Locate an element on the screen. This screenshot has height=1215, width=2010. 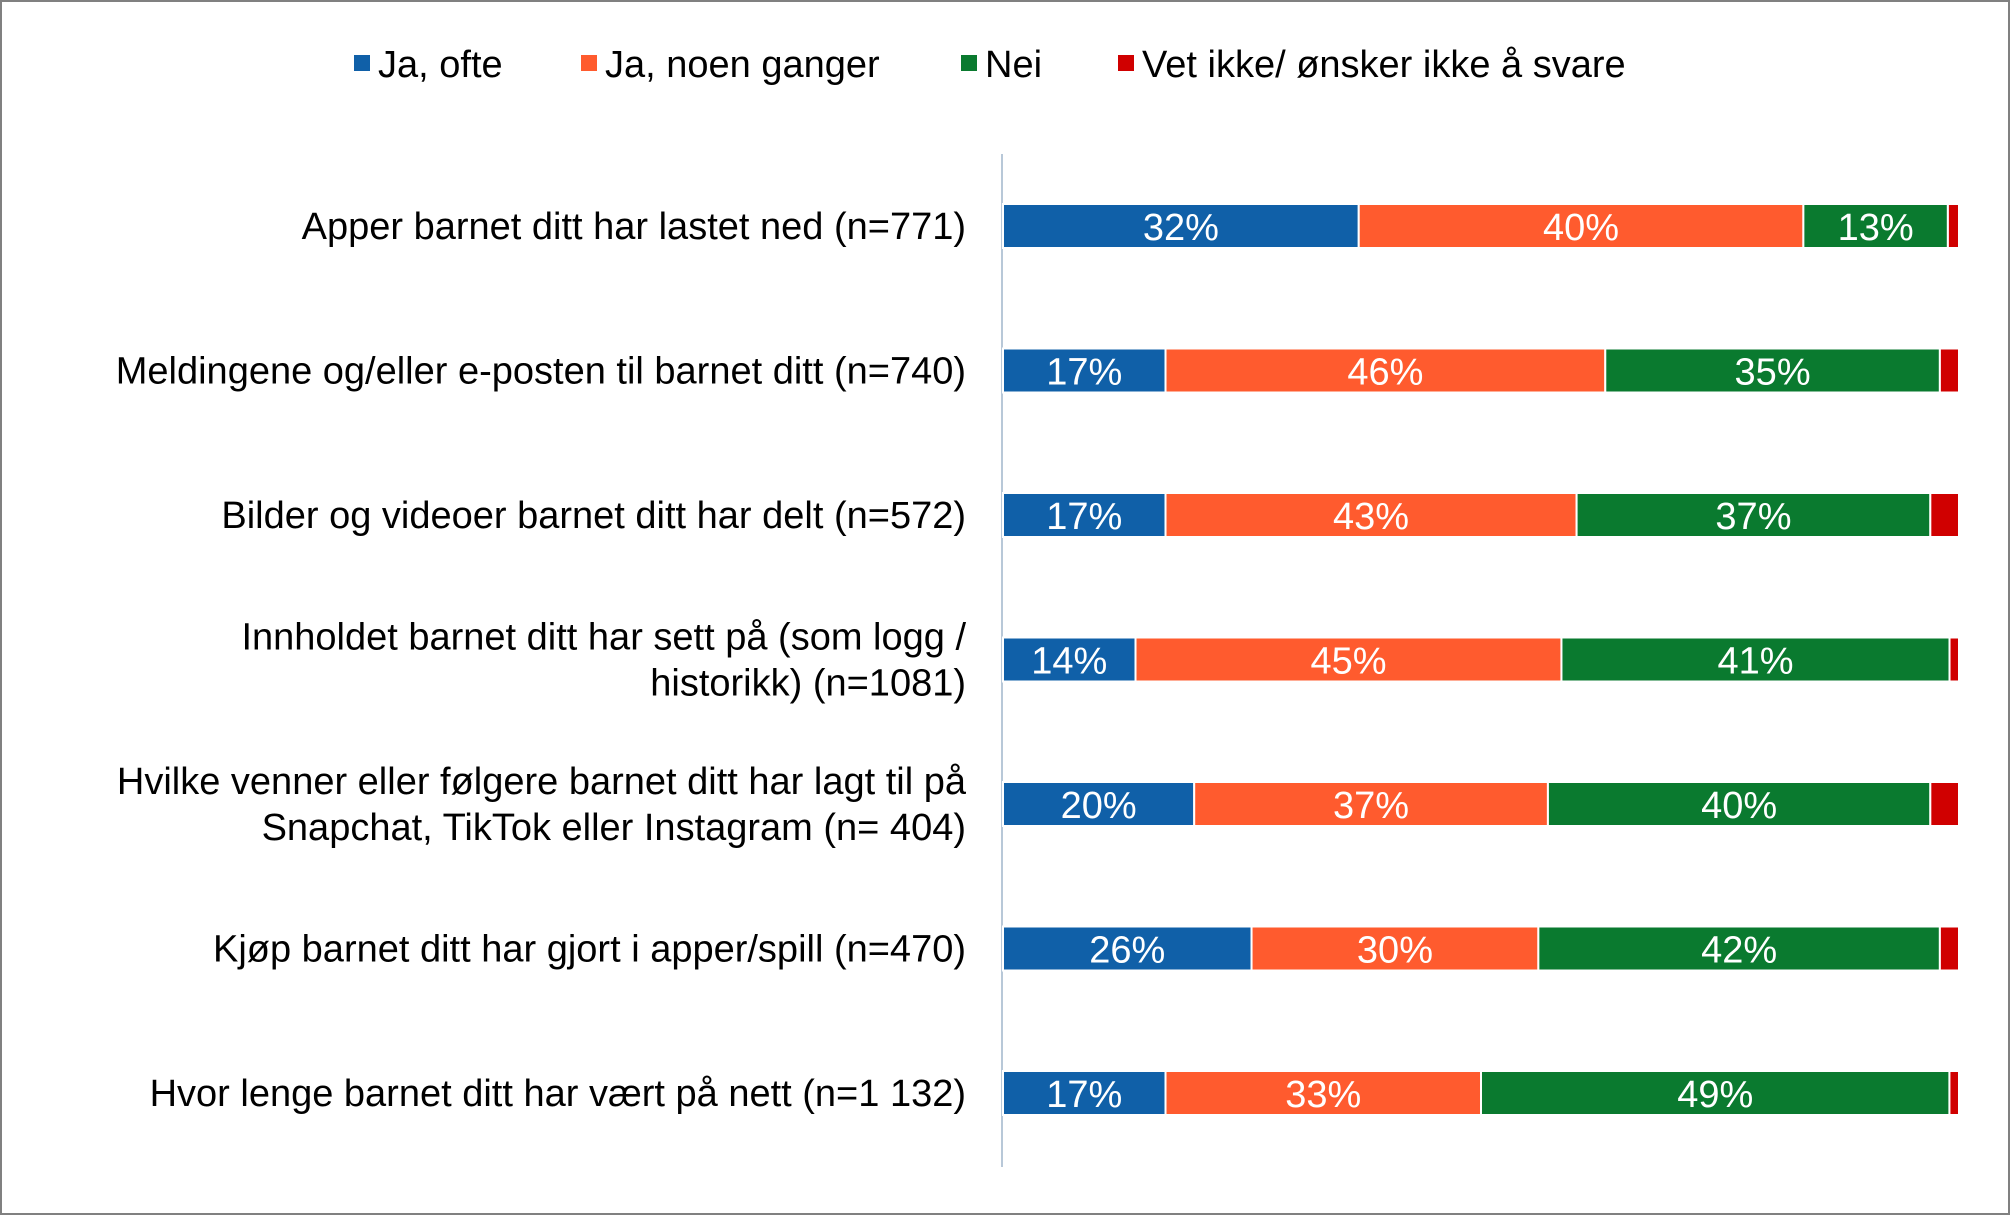
data-label-4-2: 40% is located at coordinates (1739, 806).